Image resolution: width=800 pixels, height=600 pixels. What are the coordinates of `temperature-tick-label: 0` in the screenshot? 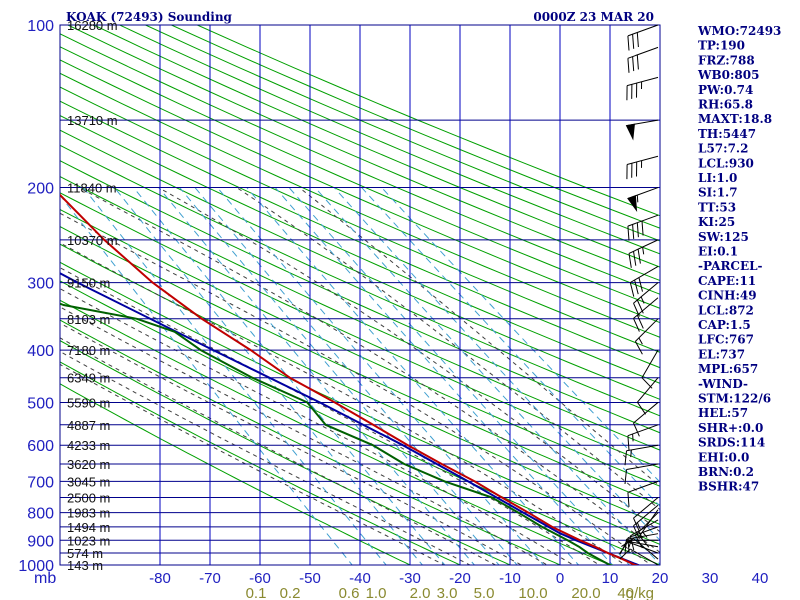 It's located at (560, 578).